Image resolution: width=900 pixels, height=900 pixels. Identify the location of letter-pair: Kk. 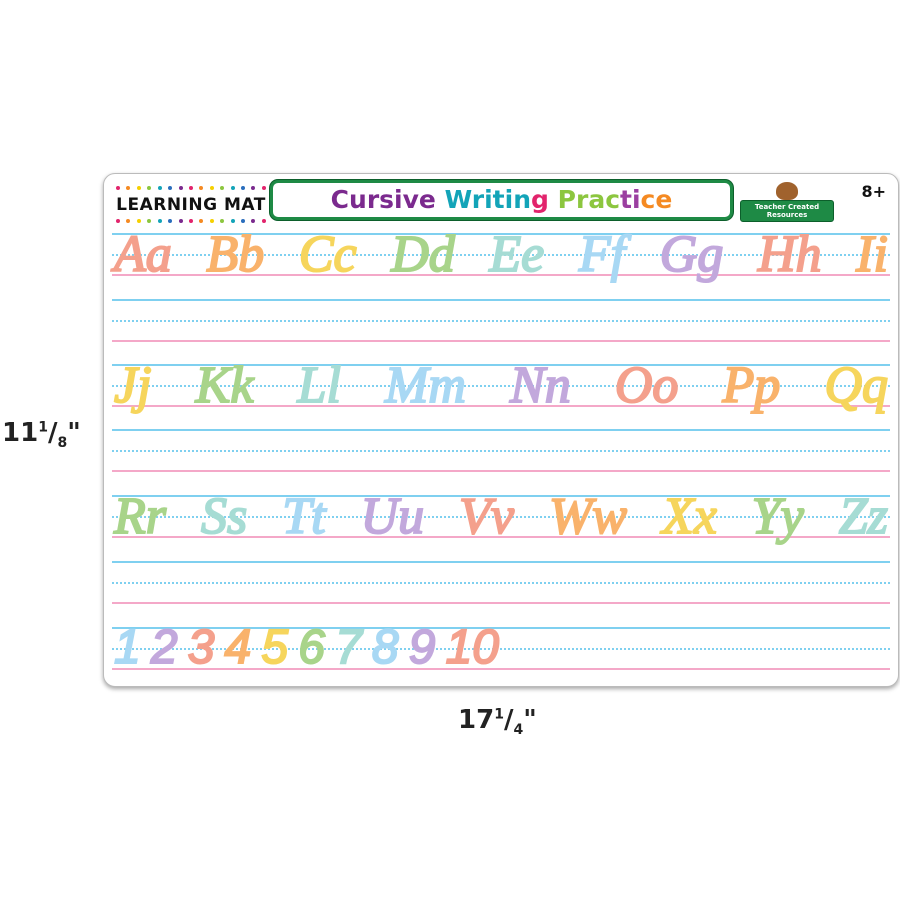
(225, 385).